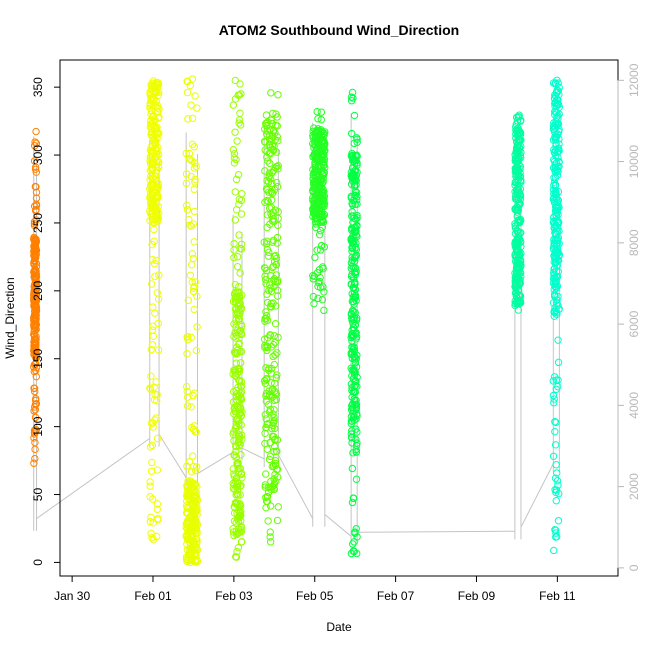  I want to click on y-tick-label: 200, so click(38, 291).